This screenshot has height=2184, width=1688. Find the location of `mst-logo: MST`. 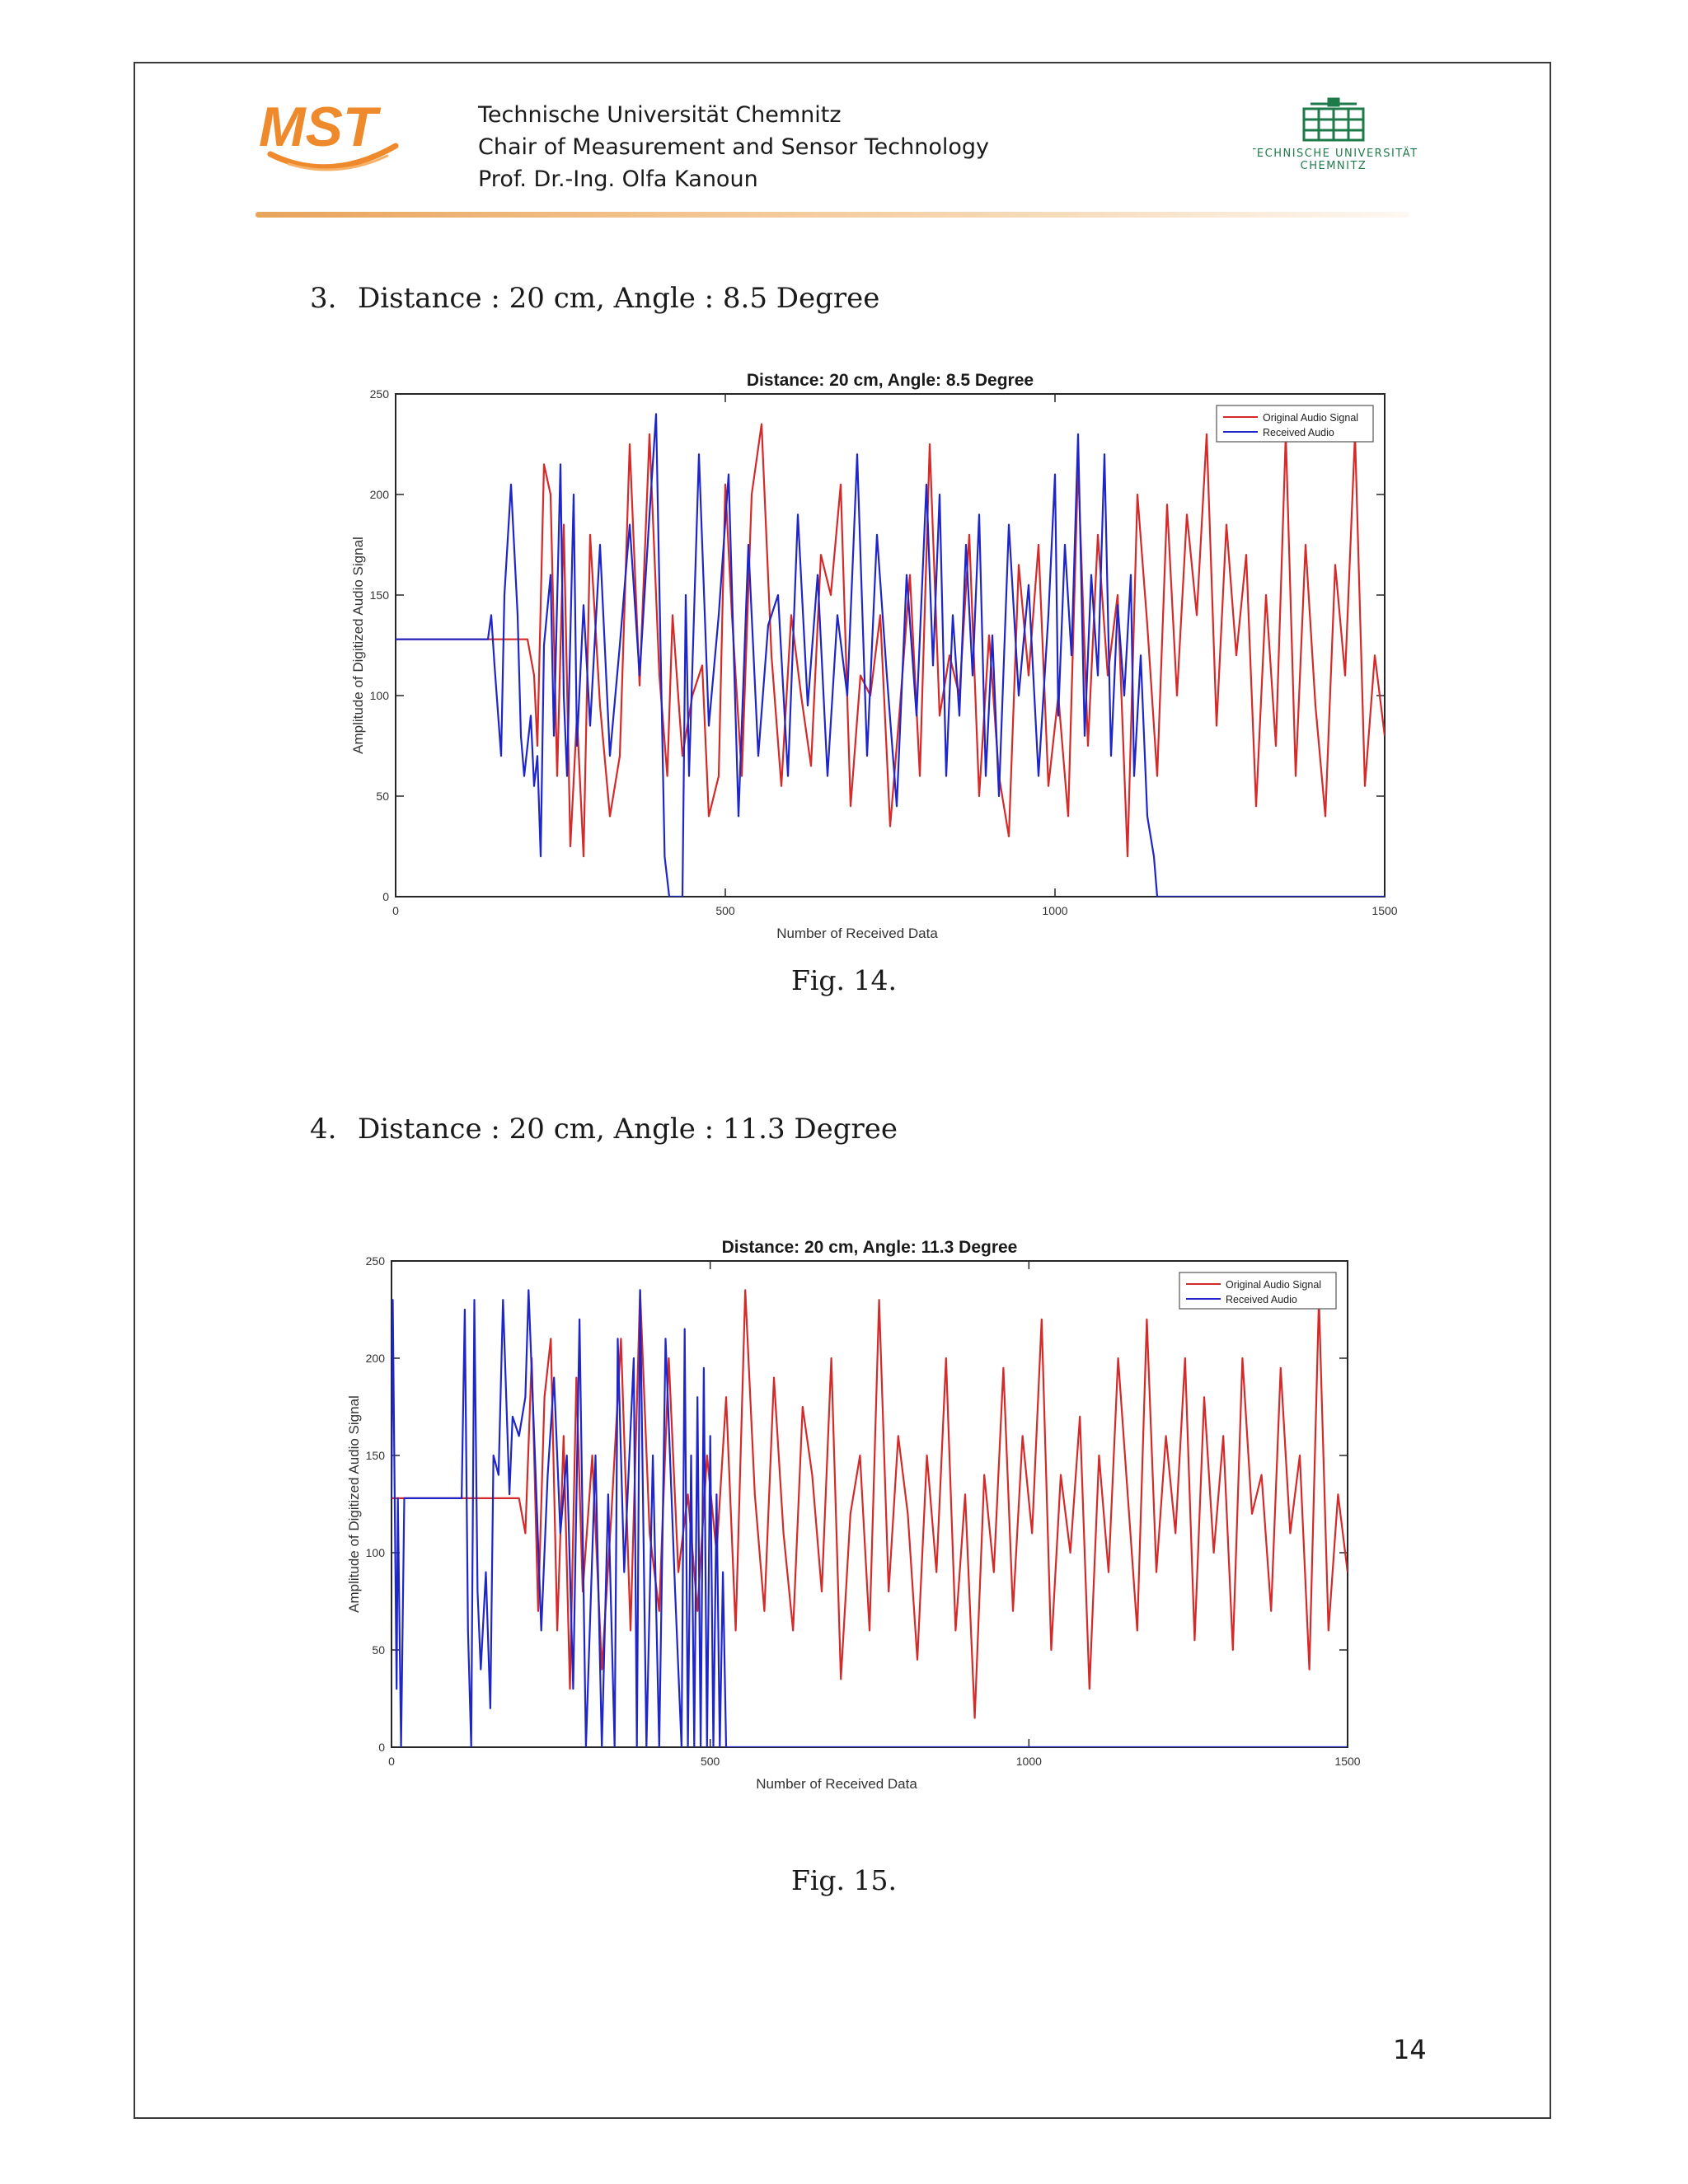

mst-logo: MST is located at coordinates (329, 133).